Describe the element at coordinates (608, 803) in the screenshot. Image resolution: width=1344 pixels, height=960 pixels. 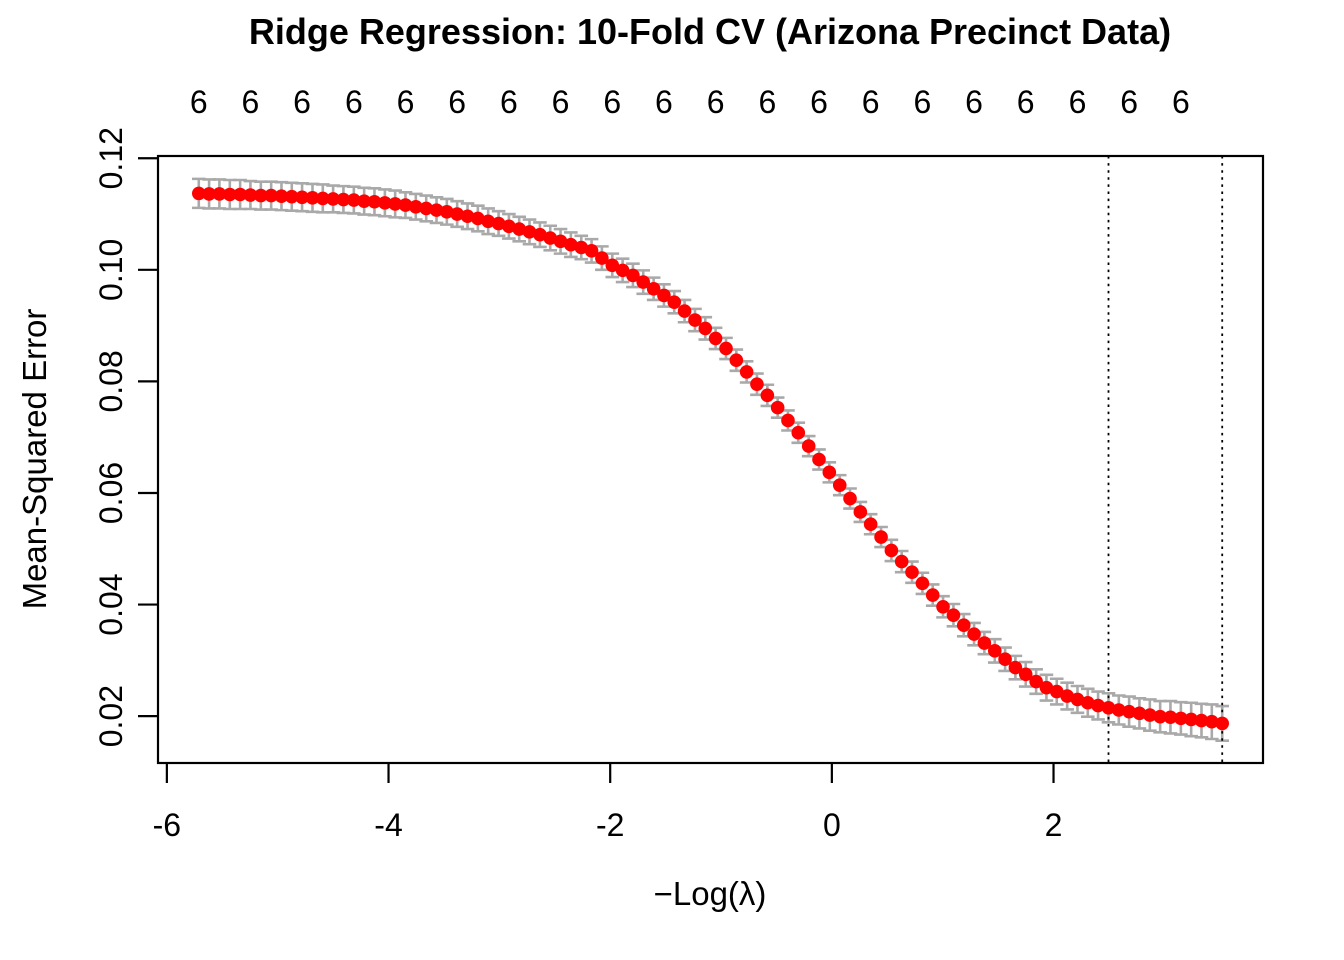
I see `x-axis-ticks: -6 -4 -2 0 2` at that location.